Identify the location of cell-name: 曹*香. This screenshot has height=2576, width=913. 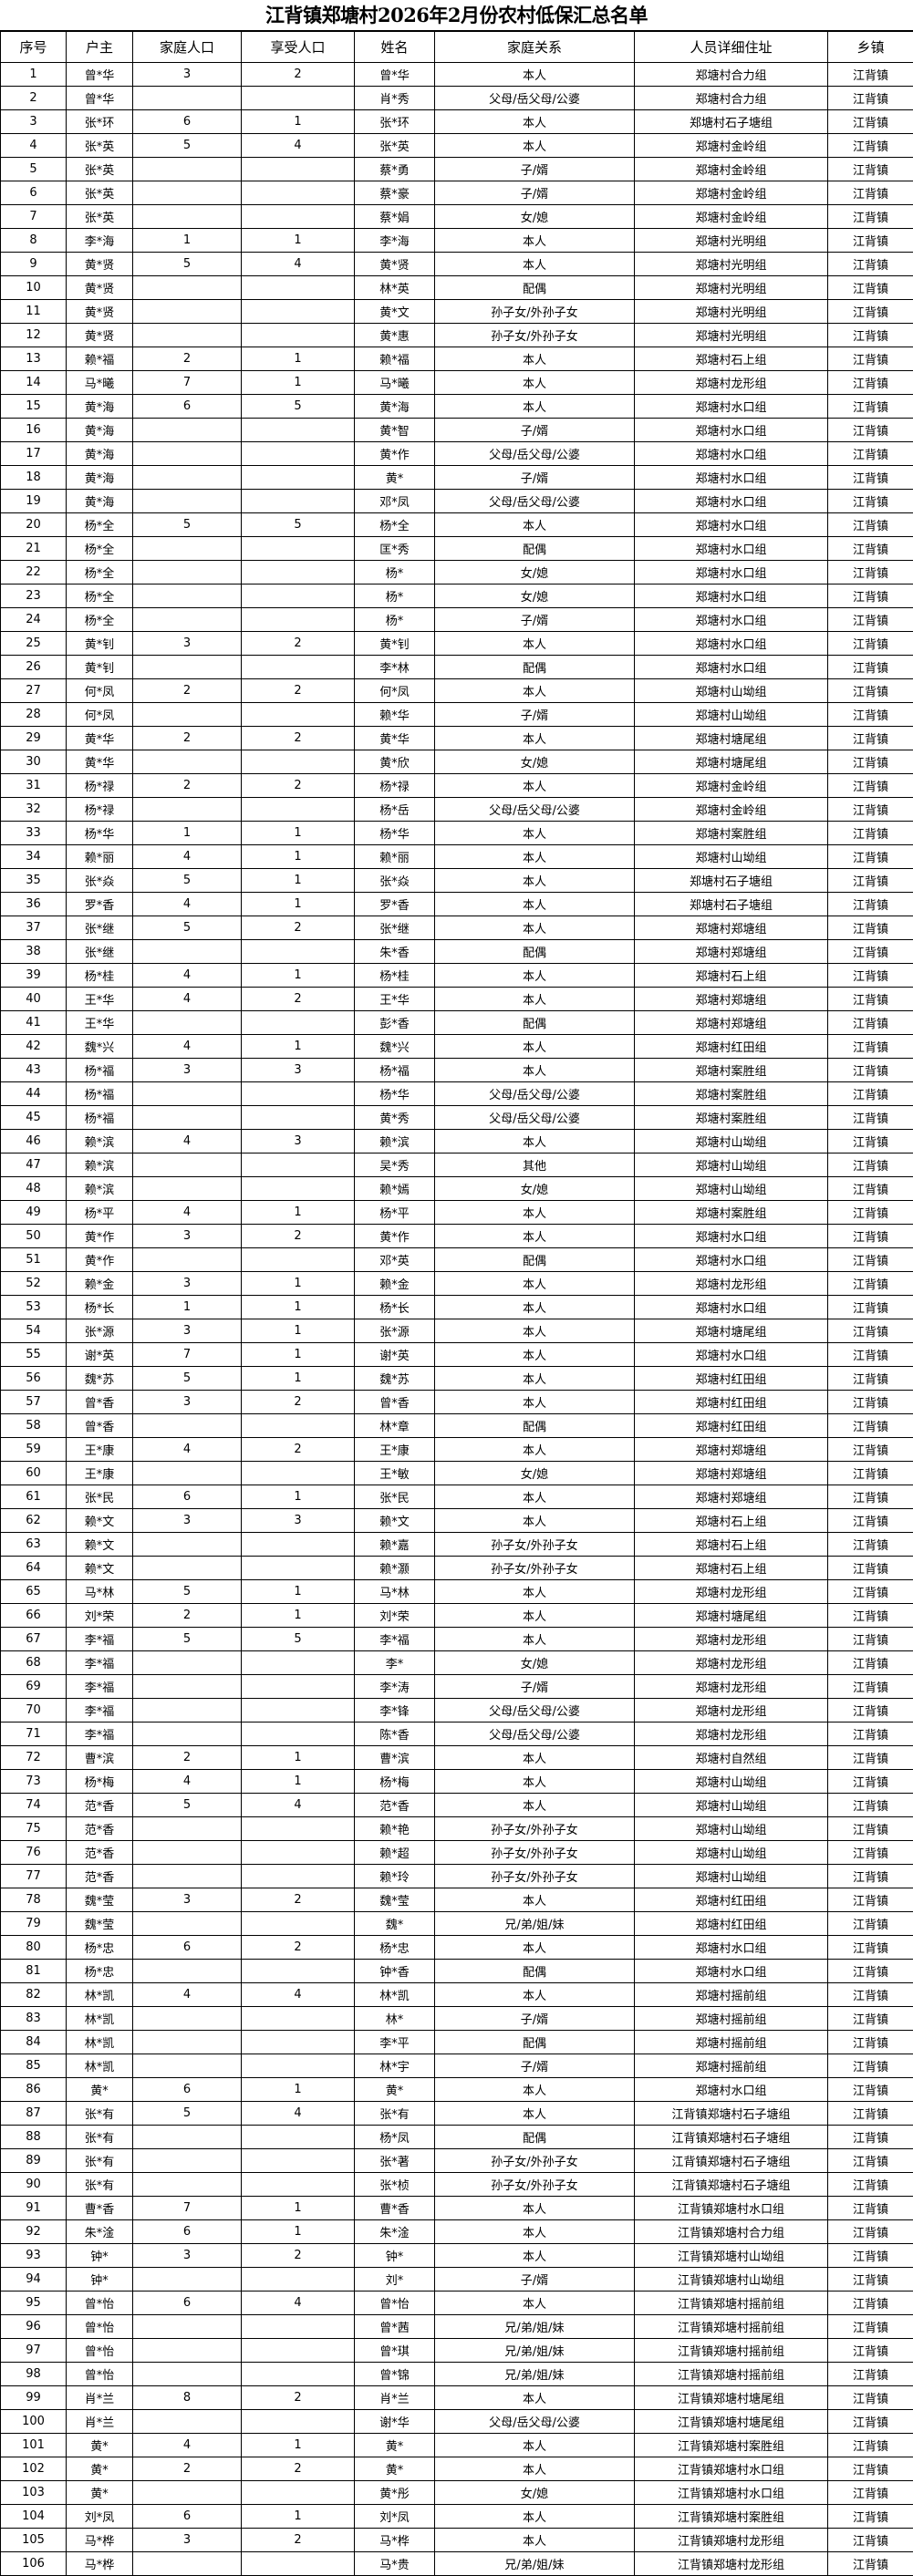
(395, 2208).